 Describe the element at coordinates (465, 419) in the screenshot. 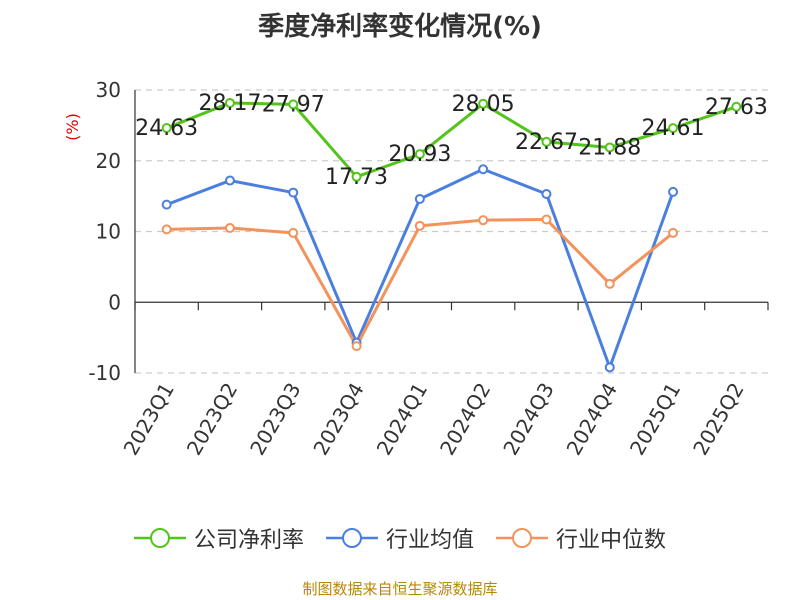

I see `x-tick-label: 2024Q2` at that location.